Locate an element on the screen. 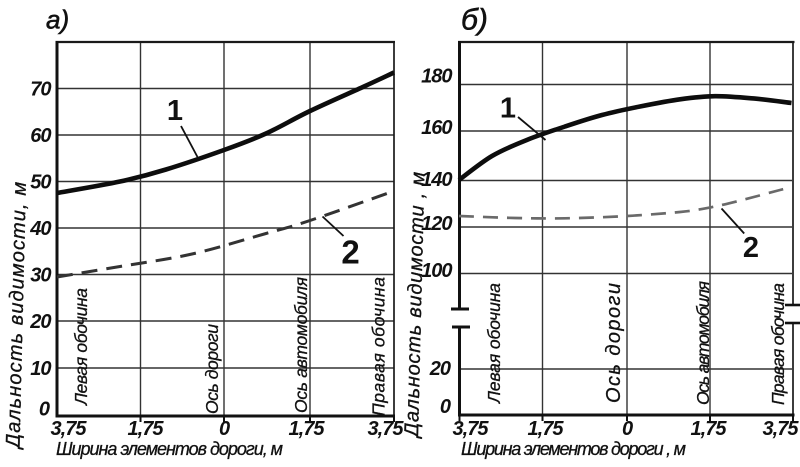 The width and height of the screenshot is (800, 467). svg-text: Дальность видимости, м is located at coordinates (16, 315).